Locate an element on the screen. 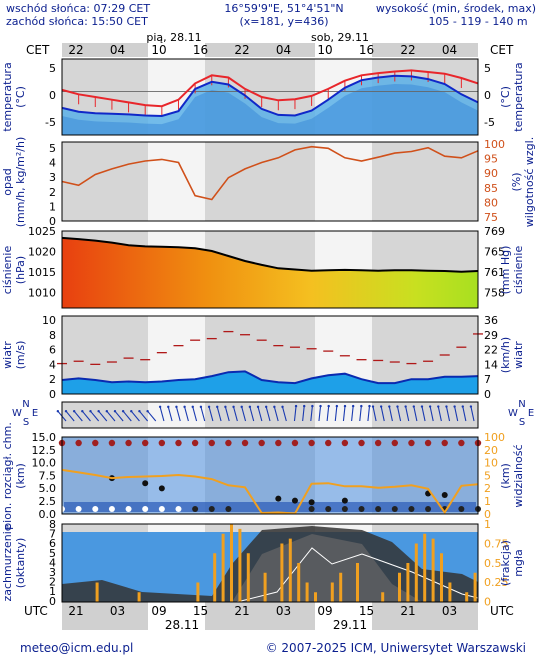 The width and height of the screenshot is (540, 660). date1-label: 28.11 is located at coordinates (182, 625).